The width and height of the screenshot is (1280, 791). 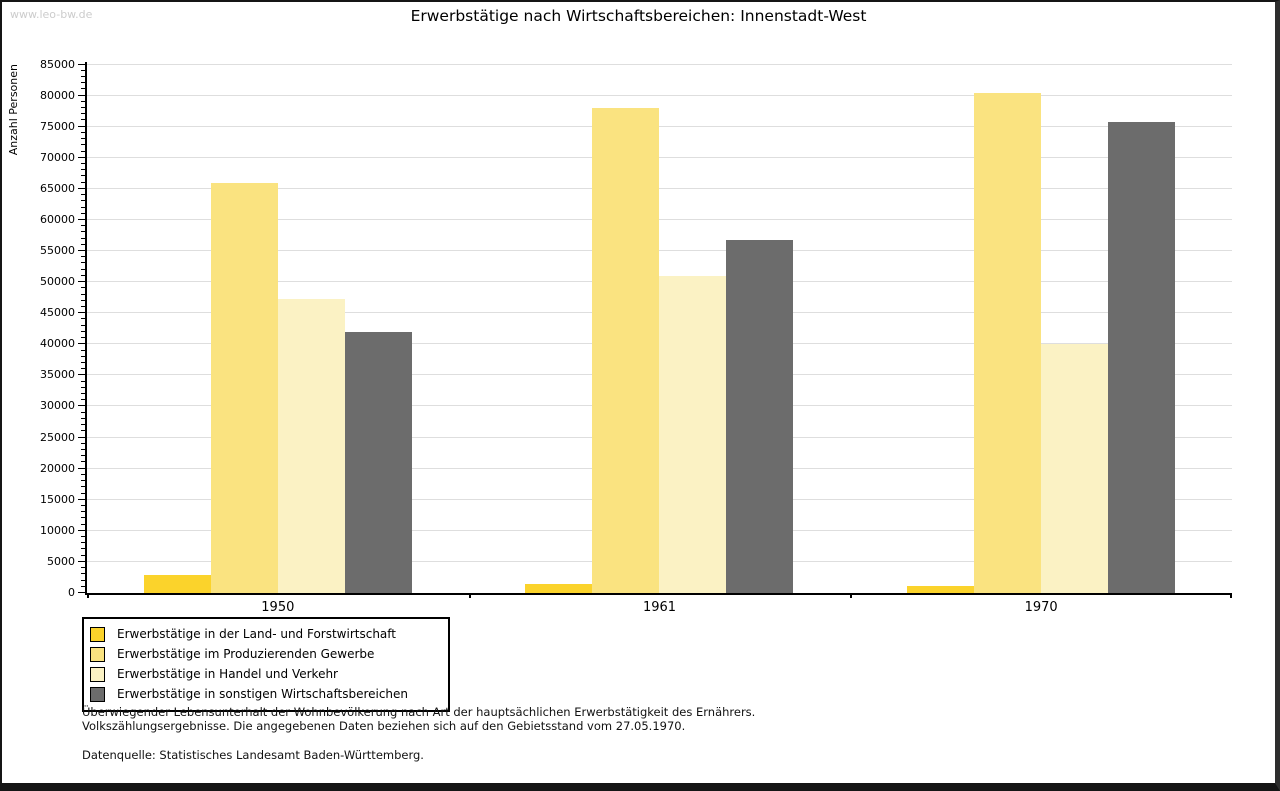 I want to click on y-tick-label: 15000, so click(x=57, y=499).